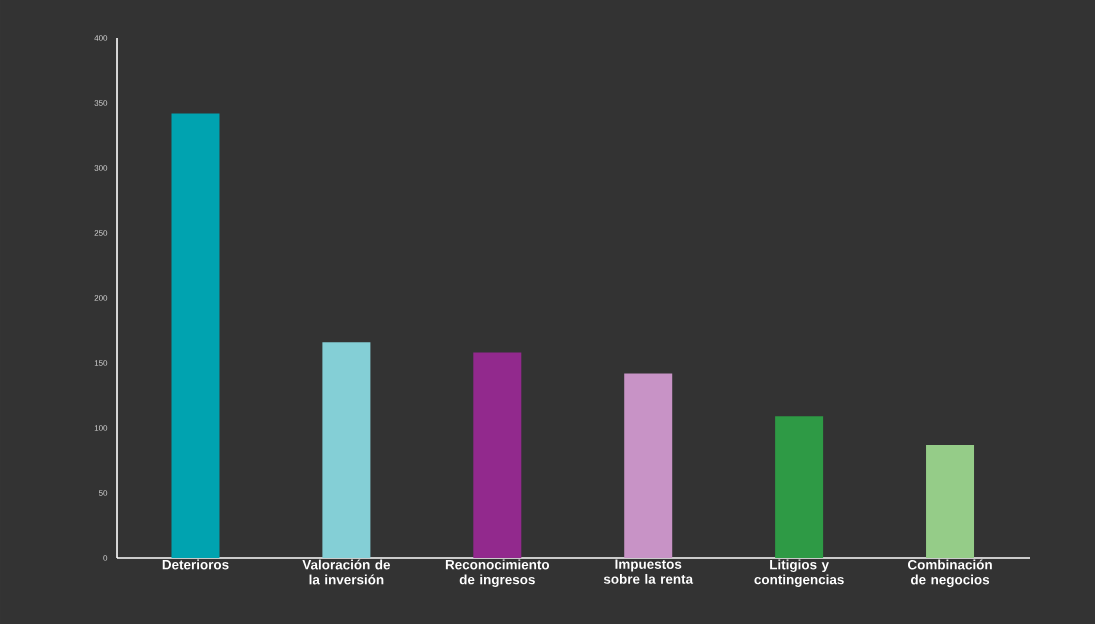 This screenshot has width=1095, height=624. I want to click on x-tick-label: Valoración de la inversión, so click(346, 572).